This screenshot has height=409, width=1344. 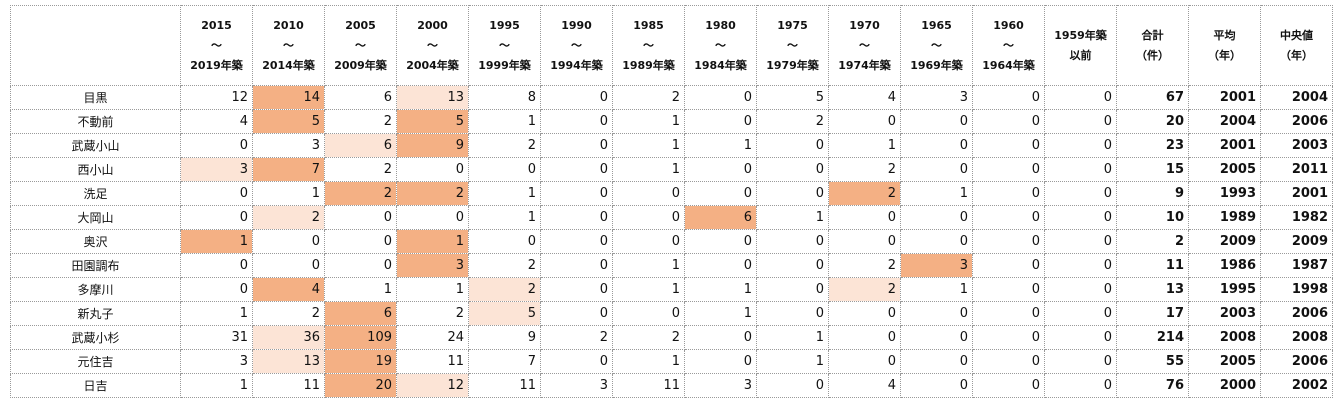 What do you see at coordinates (720, 65) in the screenshot?
I see `header-line: 1984年築` at bounding box center [720, 65].